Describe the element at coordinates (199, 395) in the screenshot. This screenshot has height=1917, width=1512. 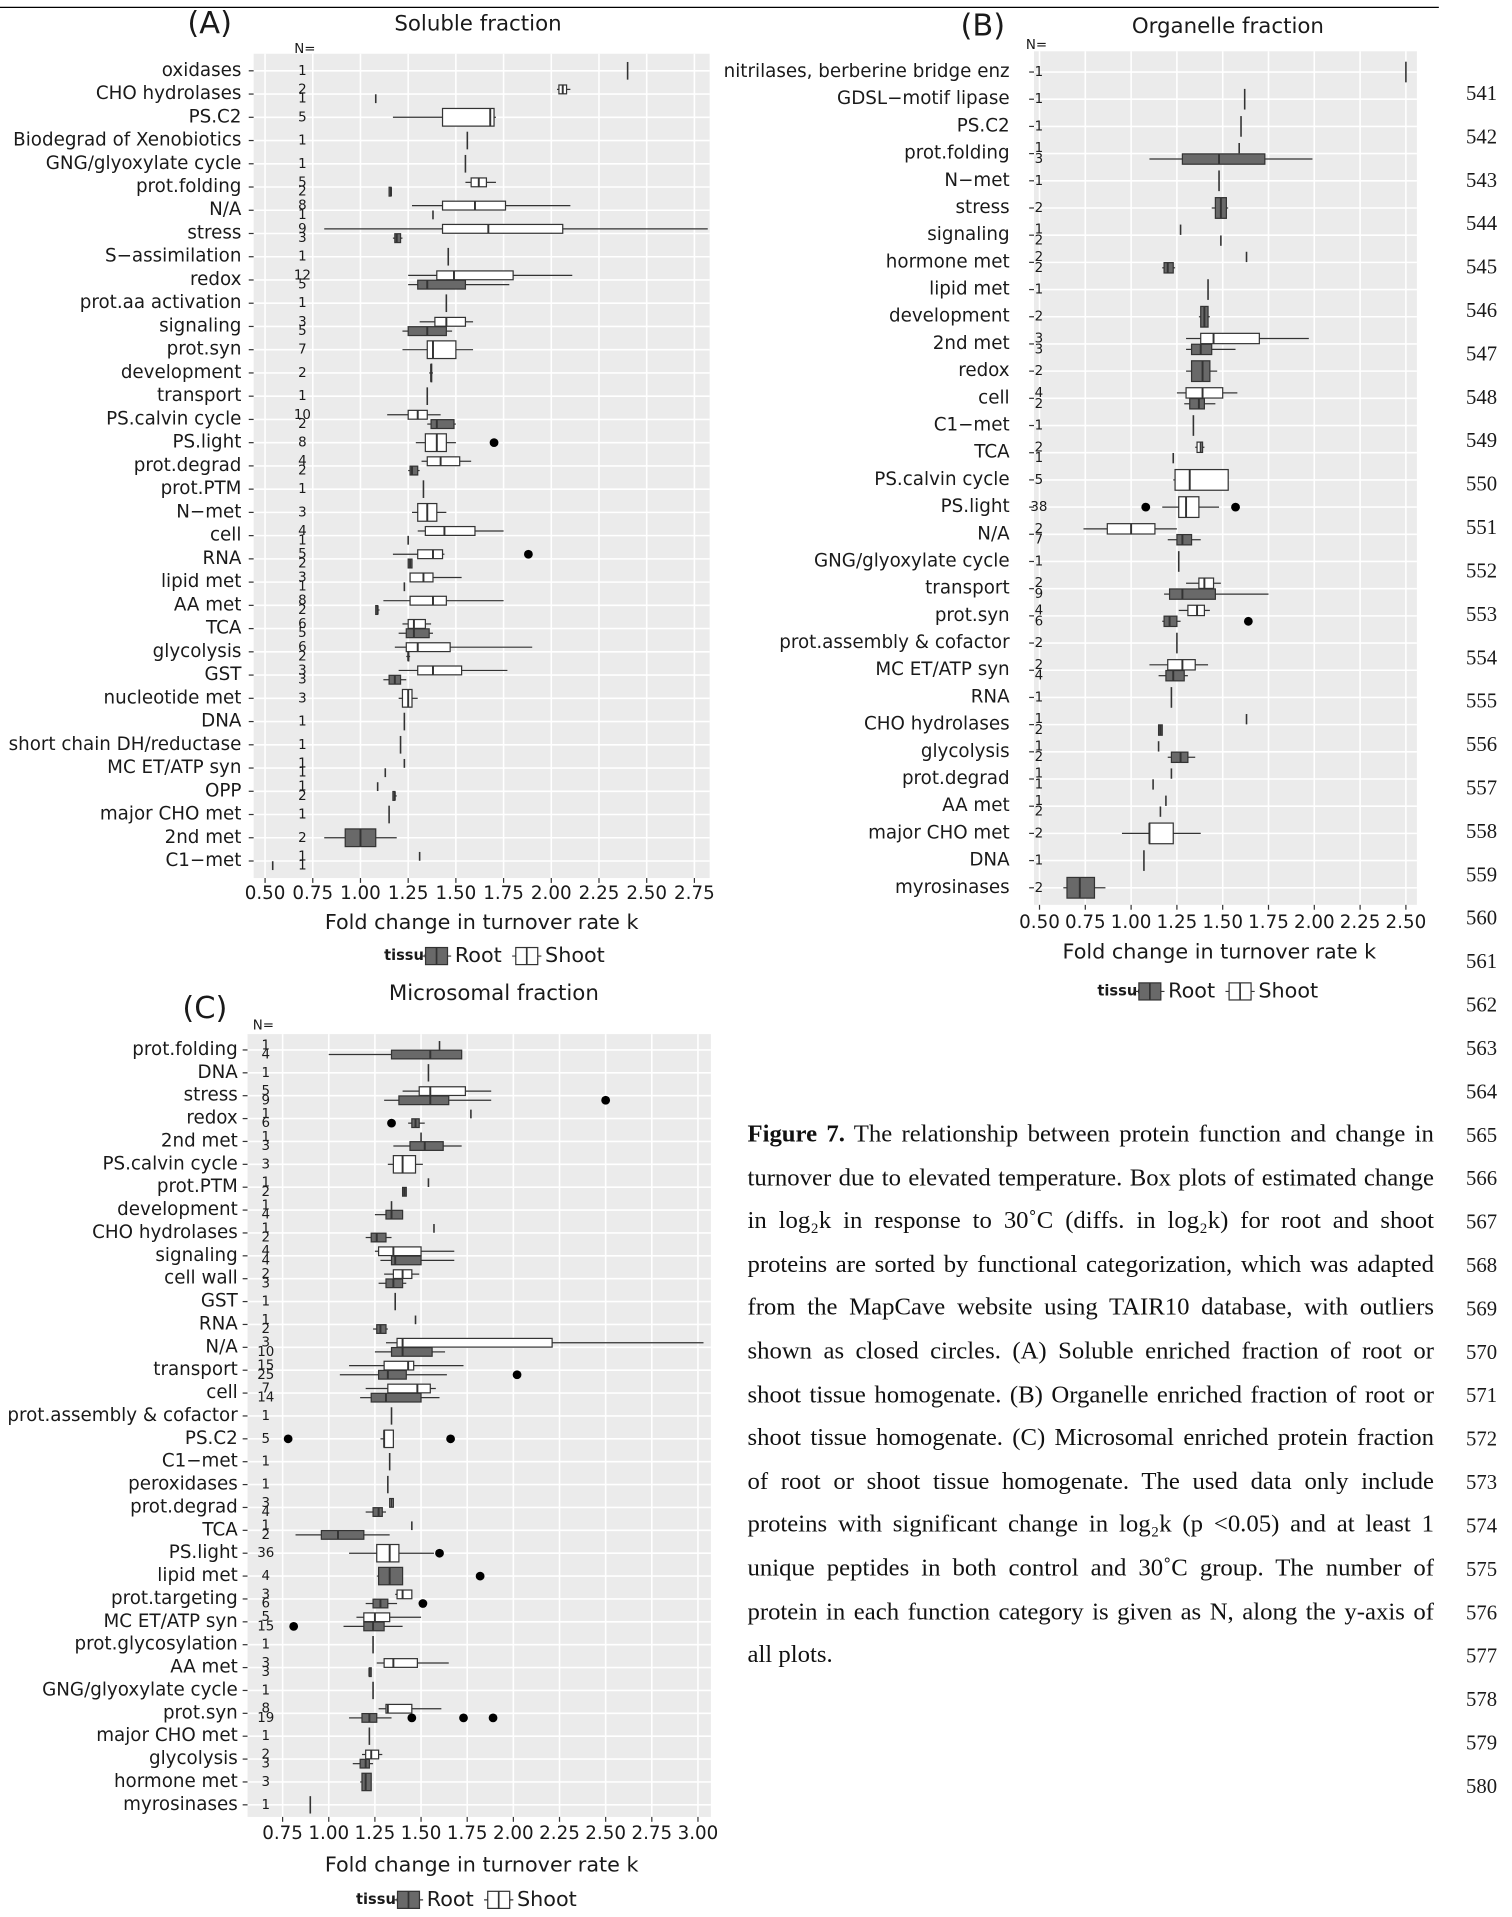
I see `category-label: transport` at that location.